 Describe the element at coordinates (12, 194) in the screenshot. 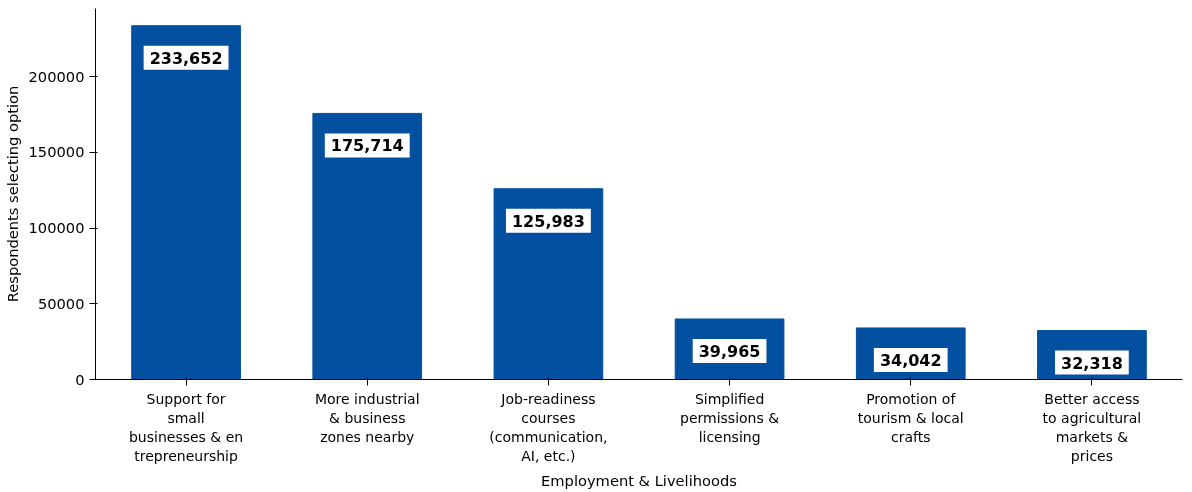

I see `y-axis-title: Respondents selecting option` at that location.